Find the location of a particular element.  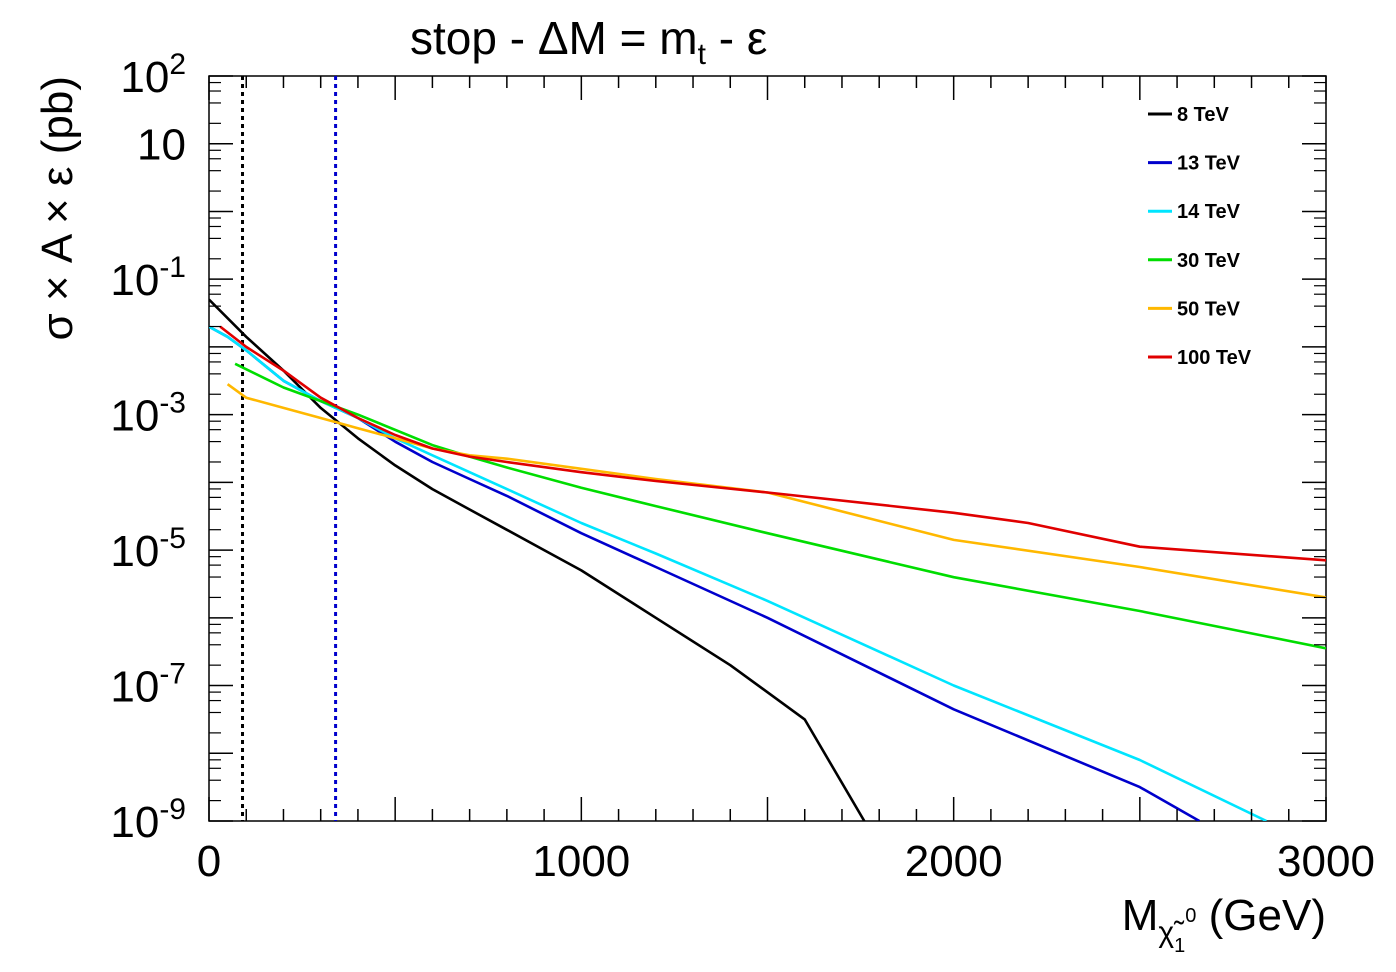

y-tick-label: 10⁻³ is located at coordinates (148, 414).